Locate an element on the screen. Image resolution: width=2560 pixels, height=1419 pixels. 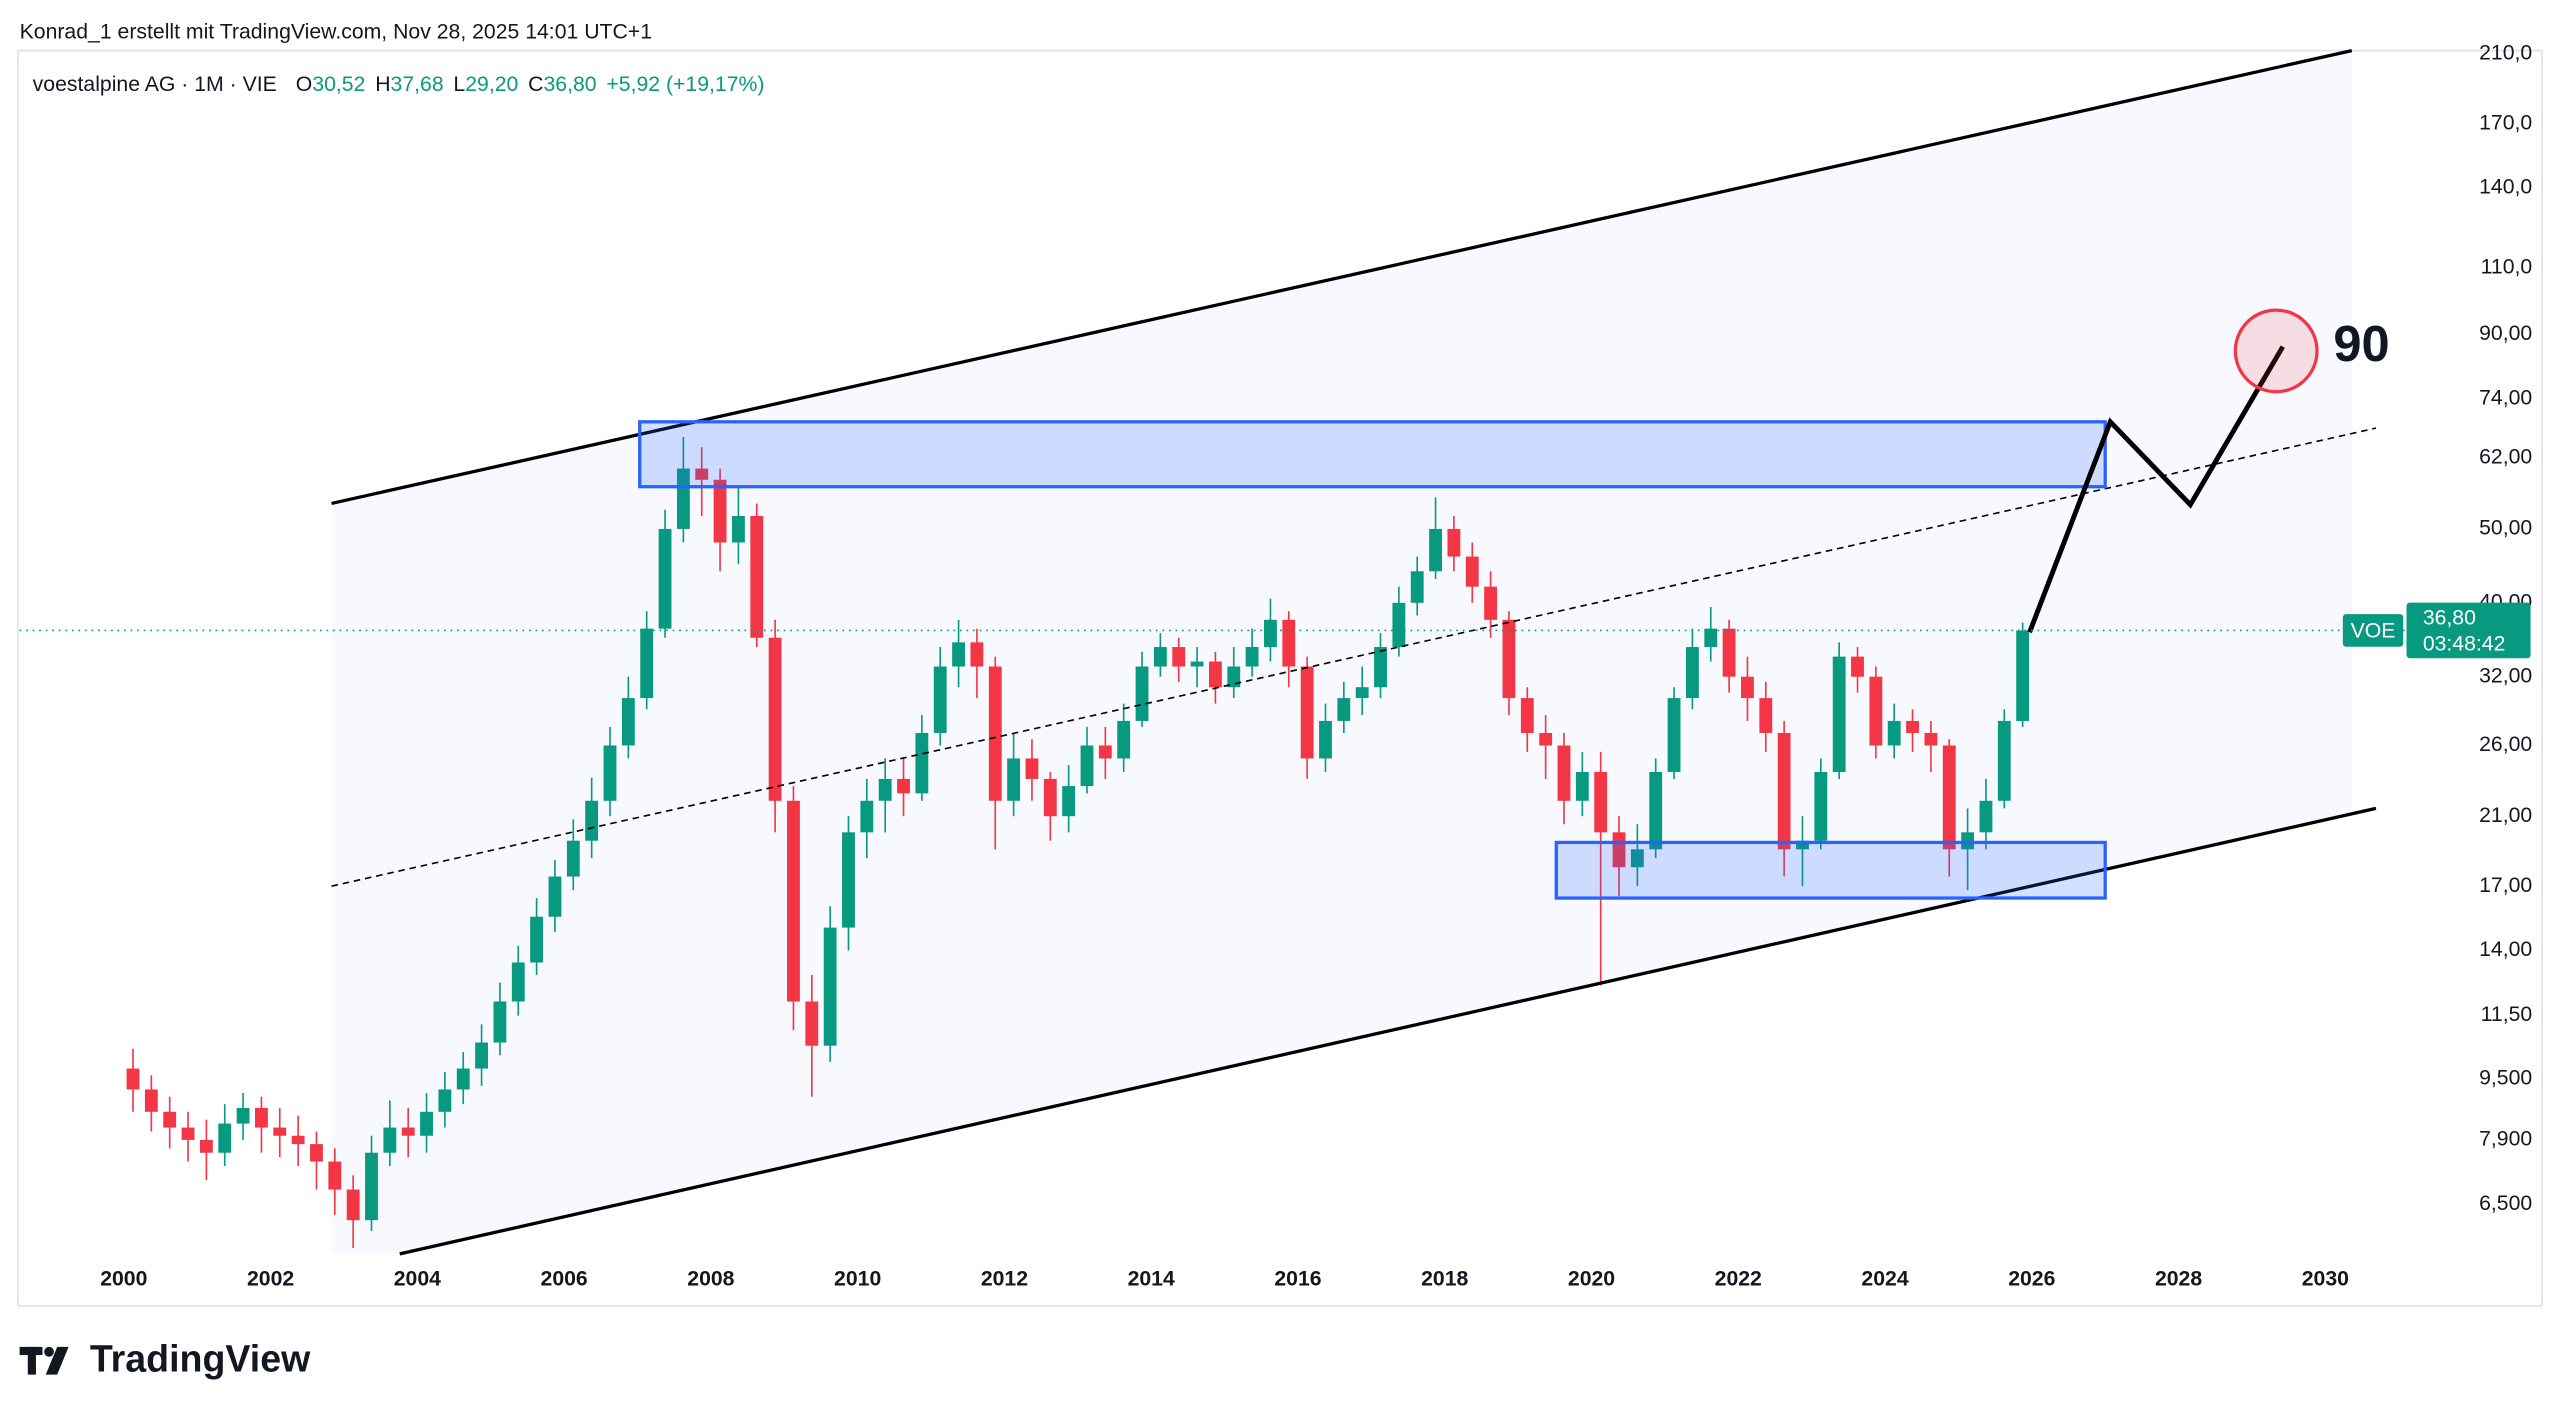
x-tick-label: 2000 is located at coordinates (123, 1279).